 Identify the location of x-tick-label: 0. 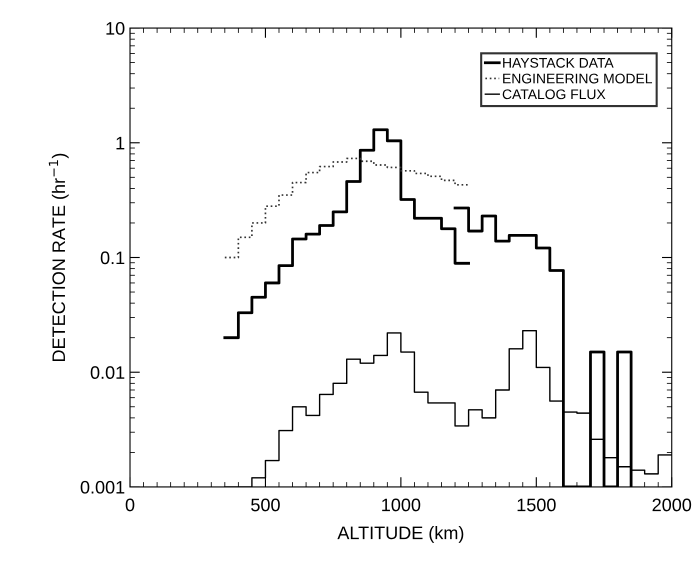
(130, 505).